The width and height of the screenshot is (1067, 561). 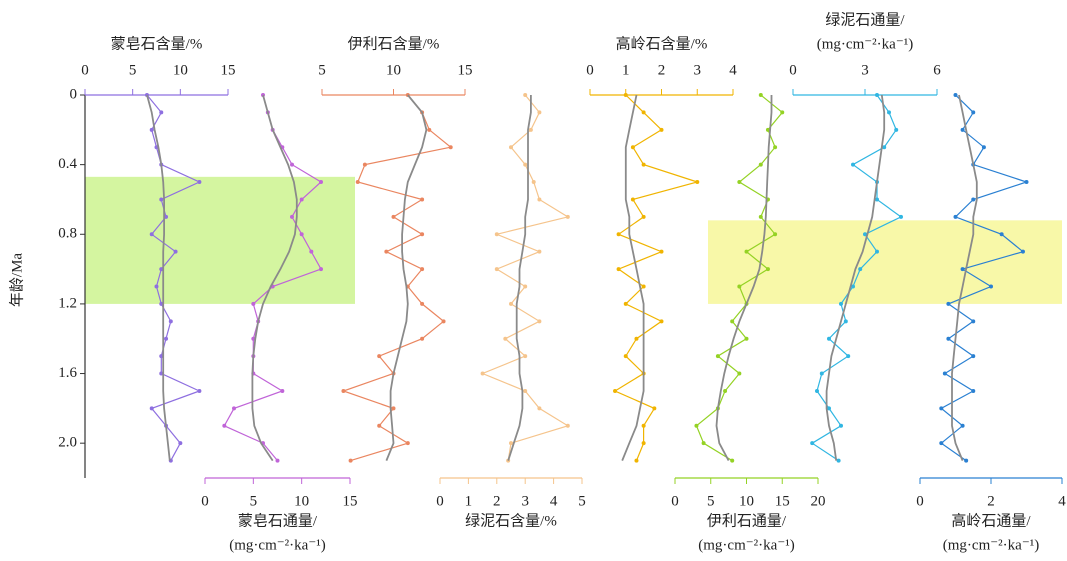 What do you see at coordinates (698, 70) in the screenshot?
I see `x-tick-label: 3` at bounding box center [698, 70].